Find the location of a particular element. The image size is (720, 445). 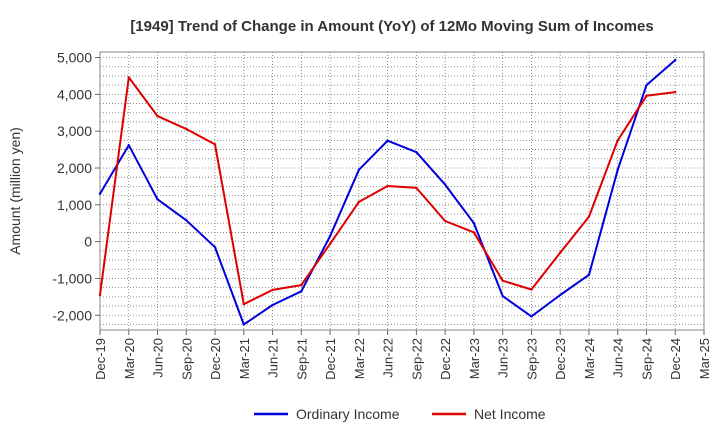

y-tick-label: 5,000 is located at coordinates (74, 58).